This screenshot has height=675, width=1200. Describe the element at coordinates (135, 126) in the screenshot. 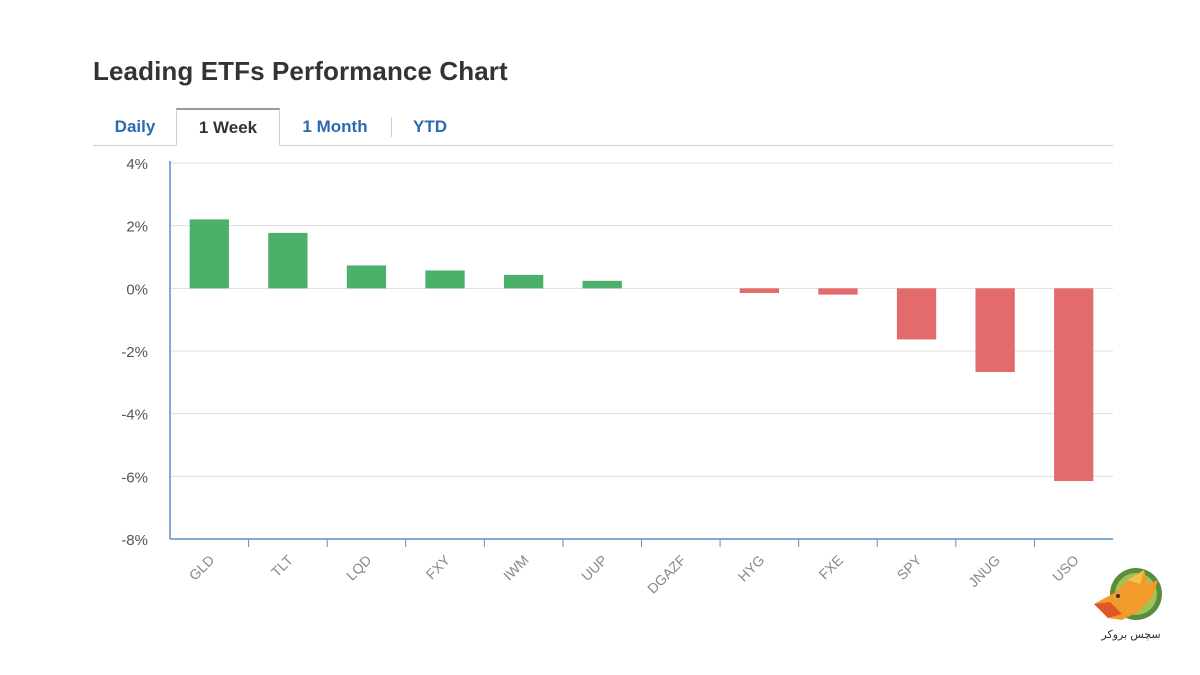

I see `tab-daily: Daily` at that location.